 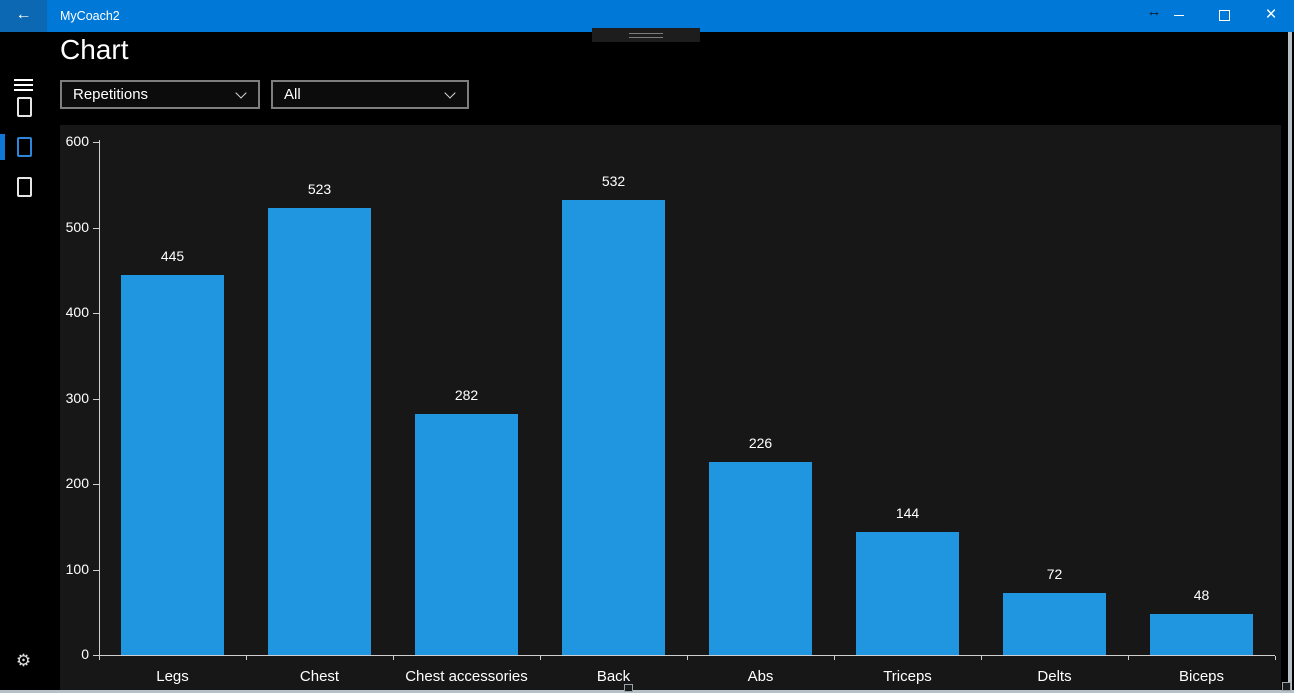 I want to click on window-title: MyCoach2, so click(x=90, y=16).